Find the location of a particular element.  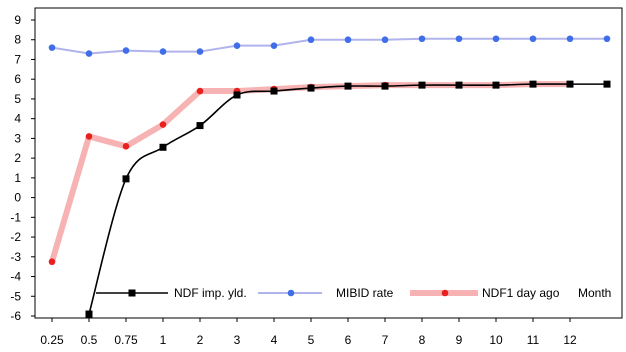

y-tick-label: 0 is located at coordinates (17, 198).